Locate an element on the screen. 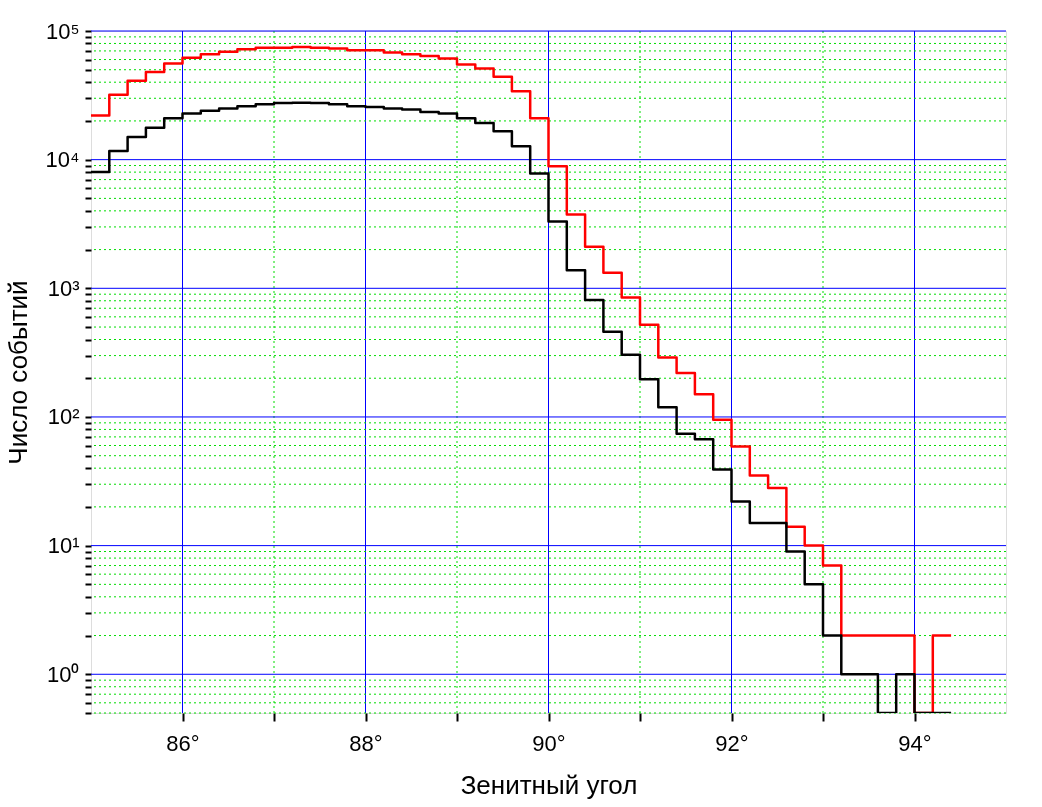 This screenshot has width=1042, height=807. y-tick-label: 10¹ is located at coordinates (63, 546).